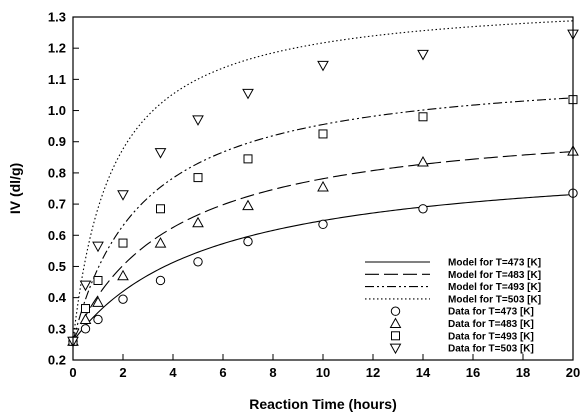 The width and height of the screenshot is (580, 417). I want to click on x-tick-label: 20, so click(573, 372).